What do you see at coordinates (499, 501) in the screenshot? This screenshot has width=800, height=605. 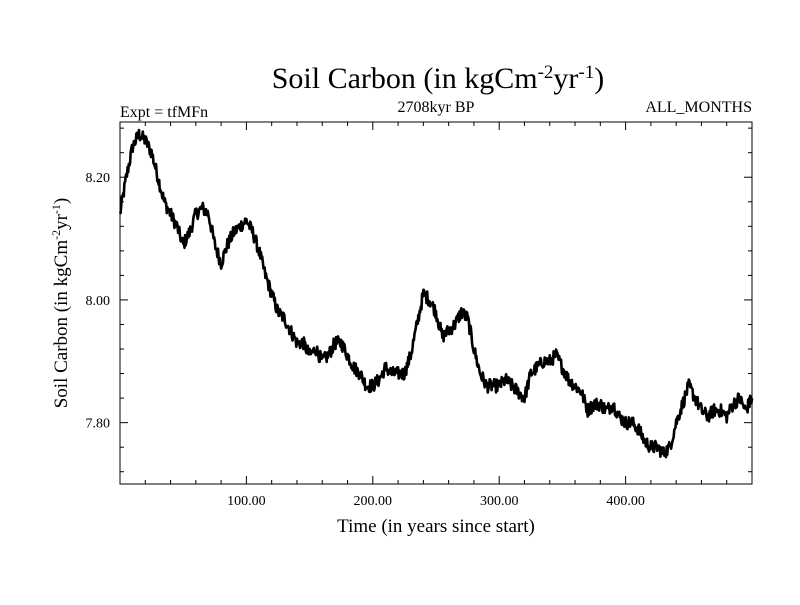 I see `x-tick-label: 300.00` at bounding box center [499, 501].